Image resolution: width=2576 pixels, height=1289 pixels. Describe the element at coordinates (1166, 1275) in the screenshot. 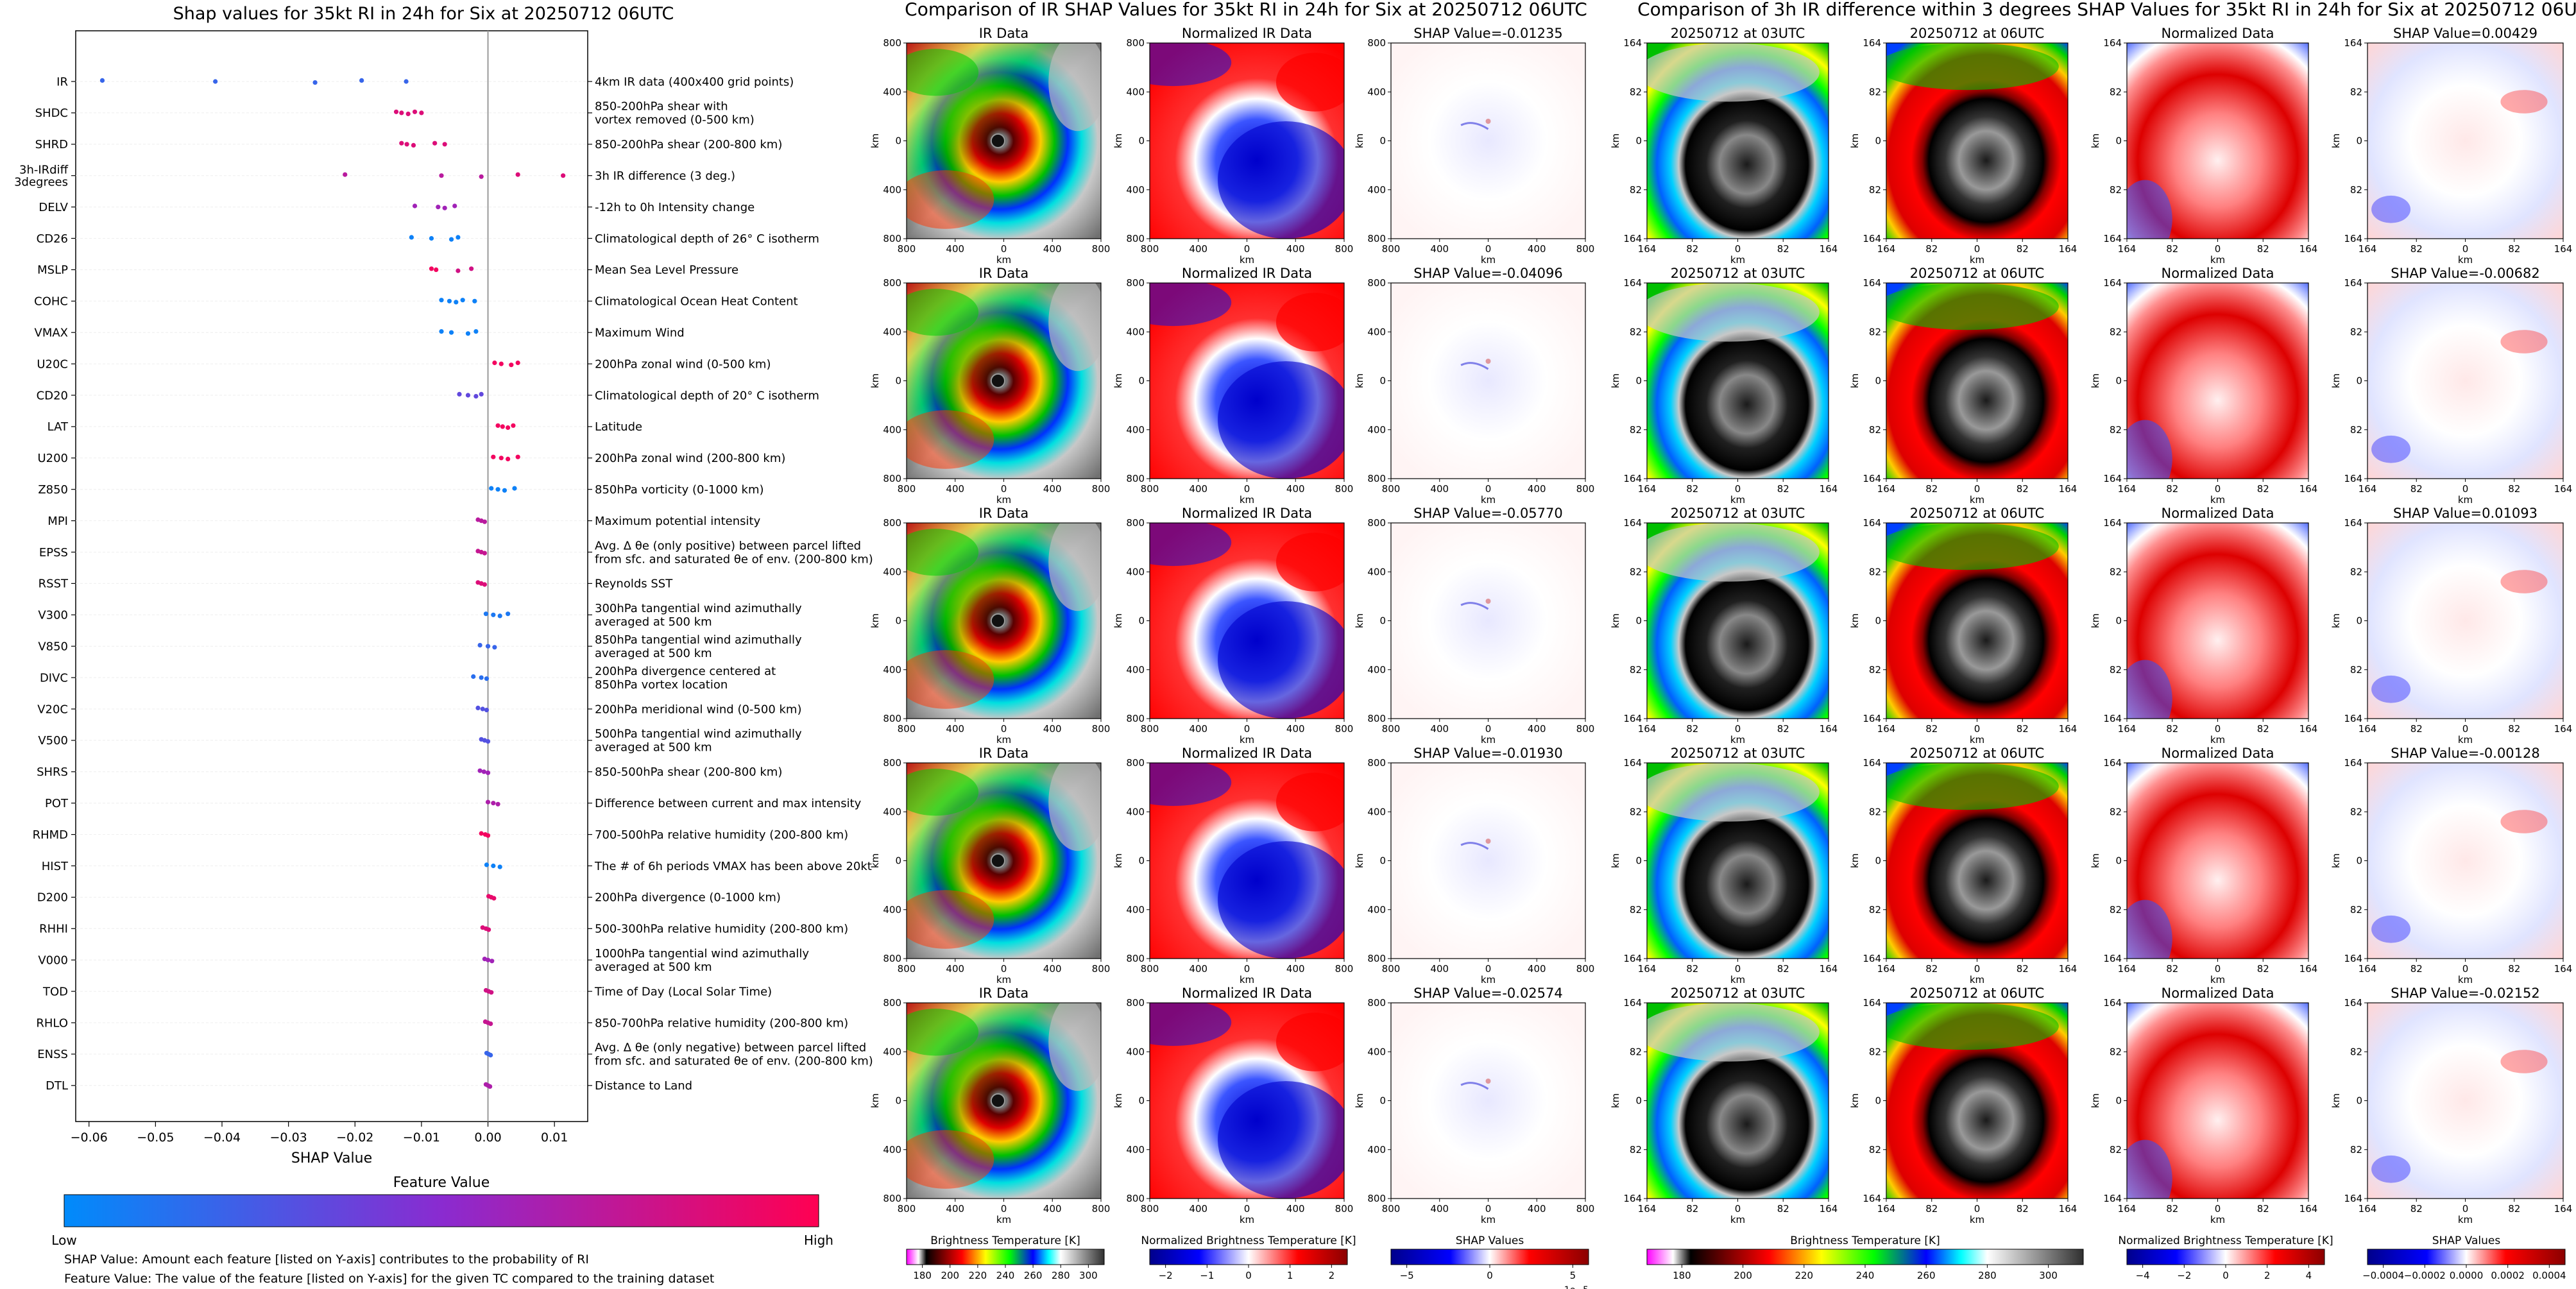

I see `colorbar-tick-label: −2` at that location.